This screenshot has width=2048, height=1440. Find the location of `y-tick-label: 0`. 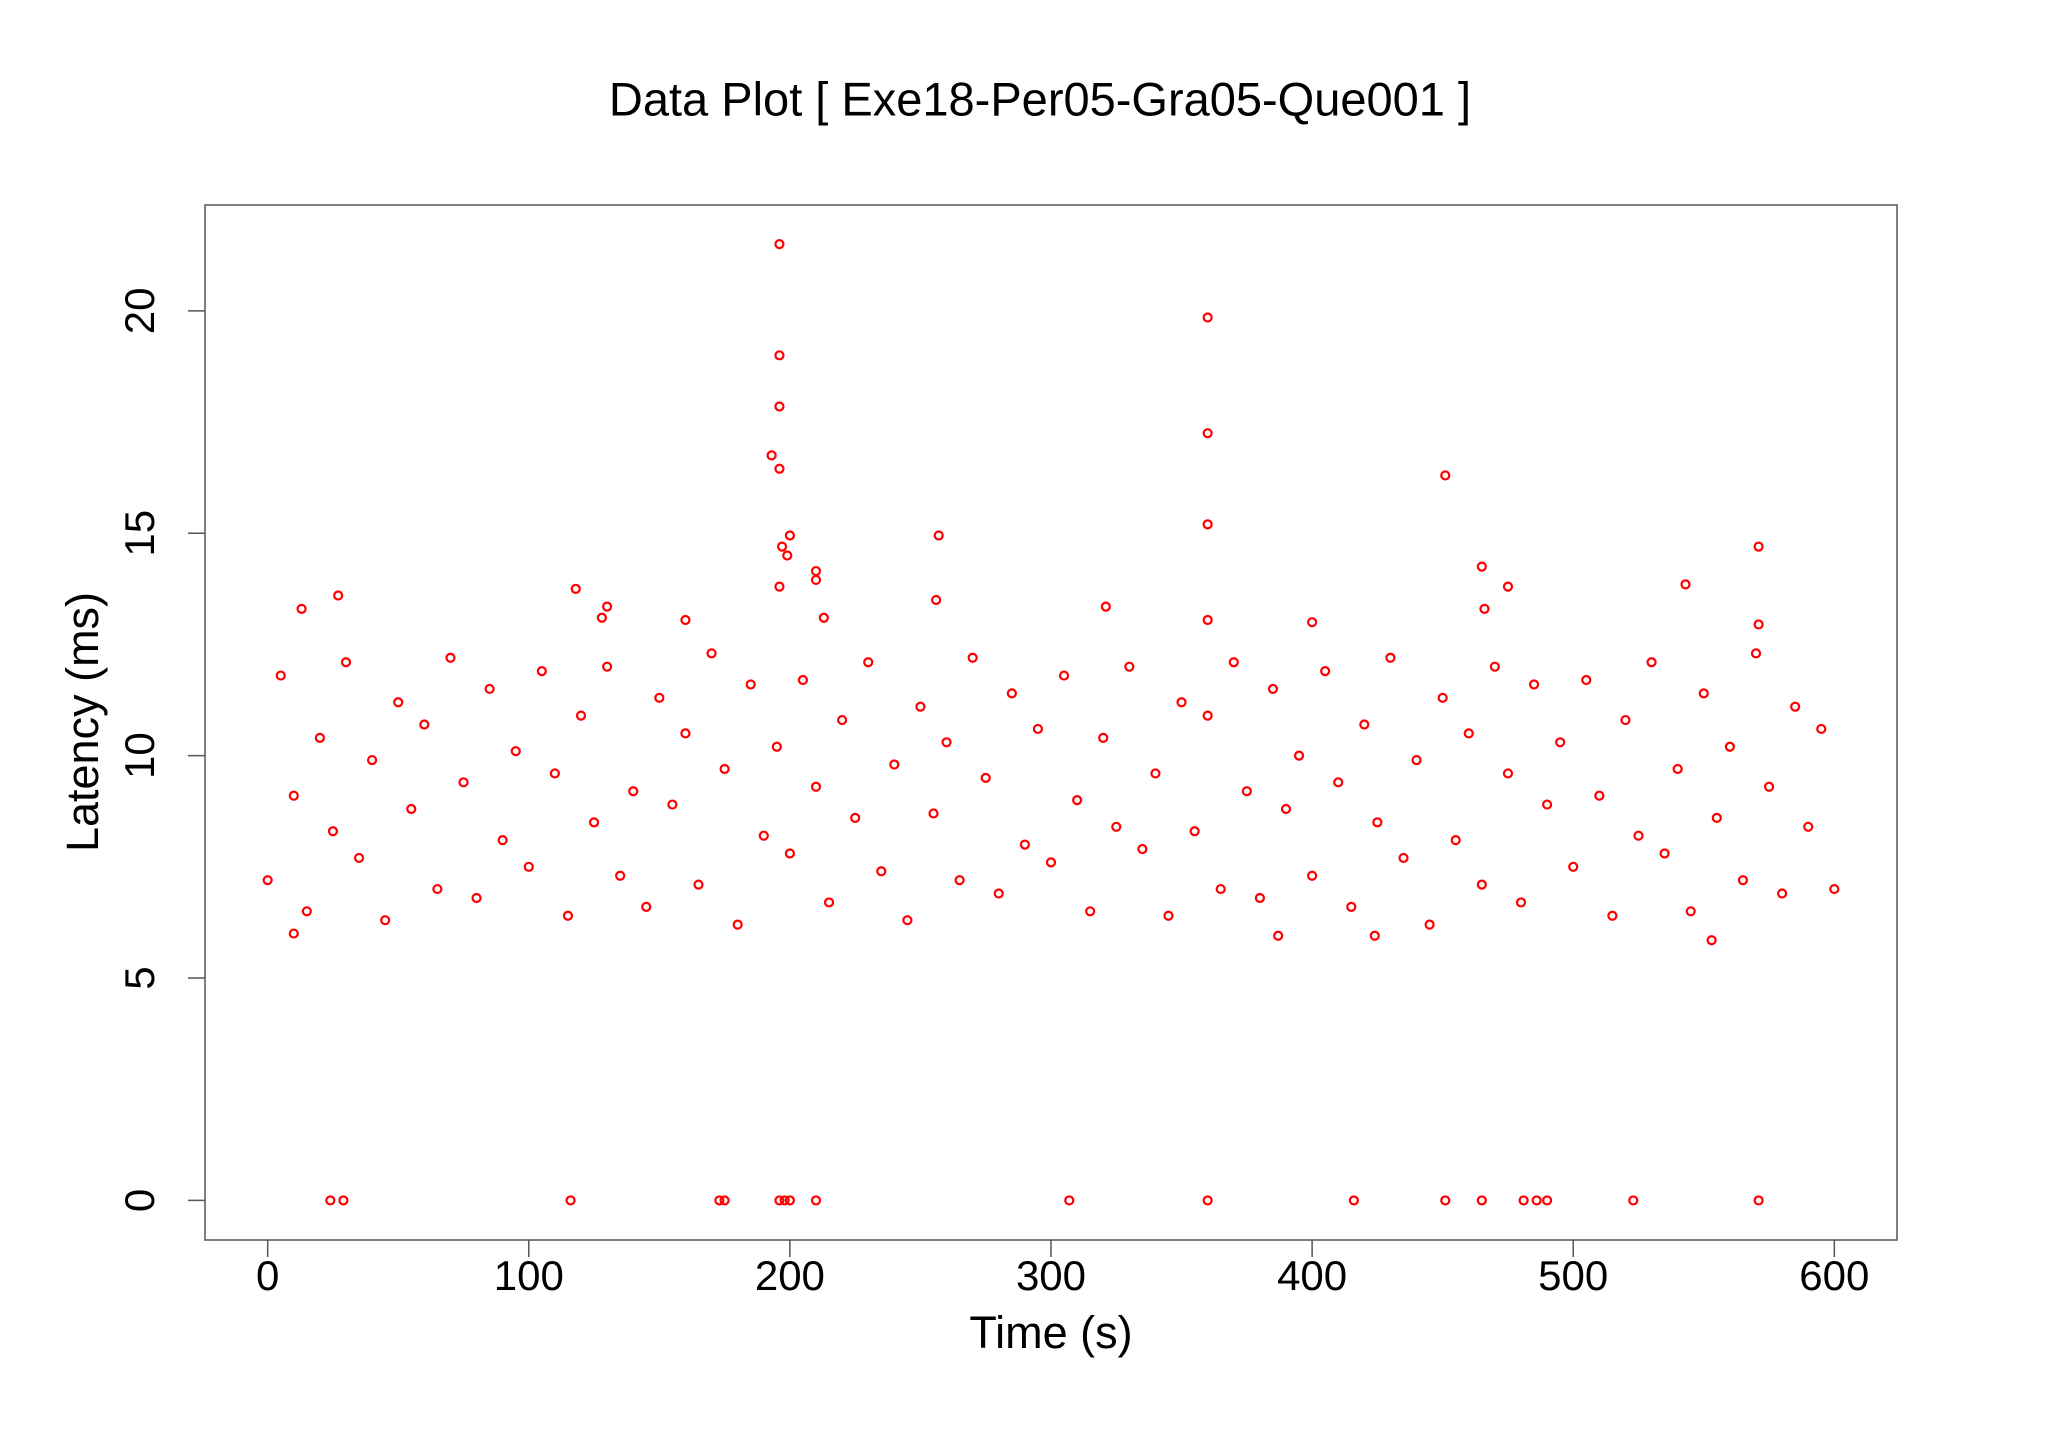

y-tick-label: 0 is located at coordinates (139, 1200).